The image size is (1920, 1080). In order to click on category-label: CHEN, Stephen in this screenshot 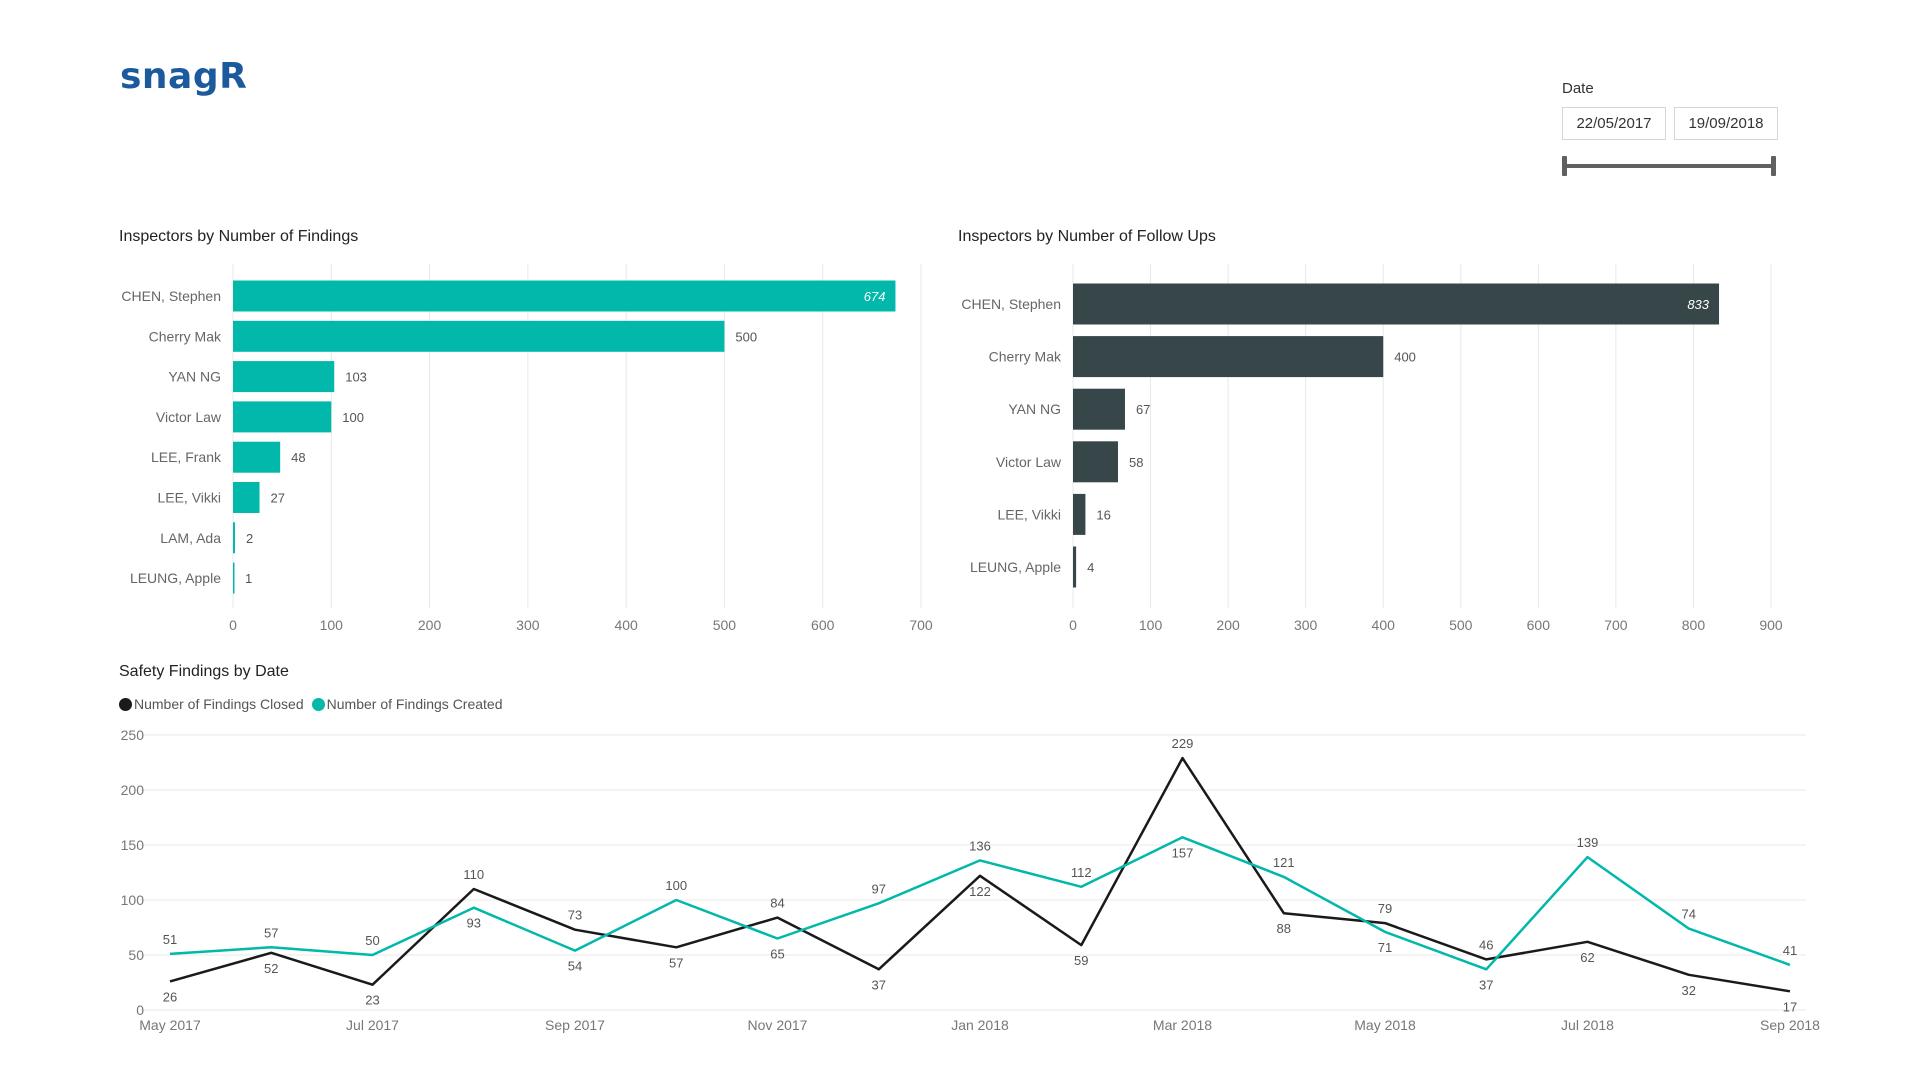, I will do `click(171, 296)`.